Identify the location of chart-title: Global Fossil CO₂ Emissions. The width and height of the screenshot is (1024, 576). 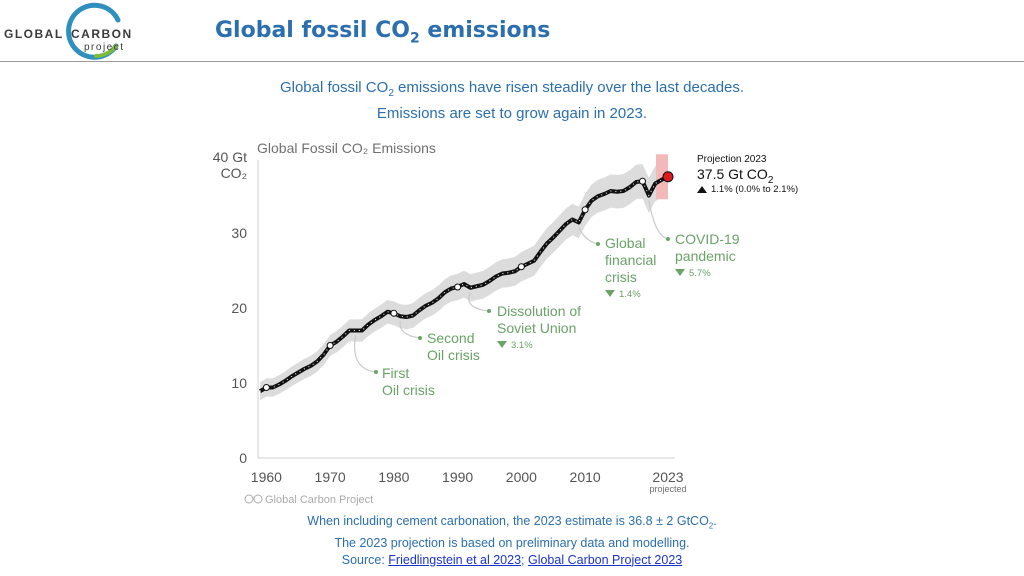
(346, 148).